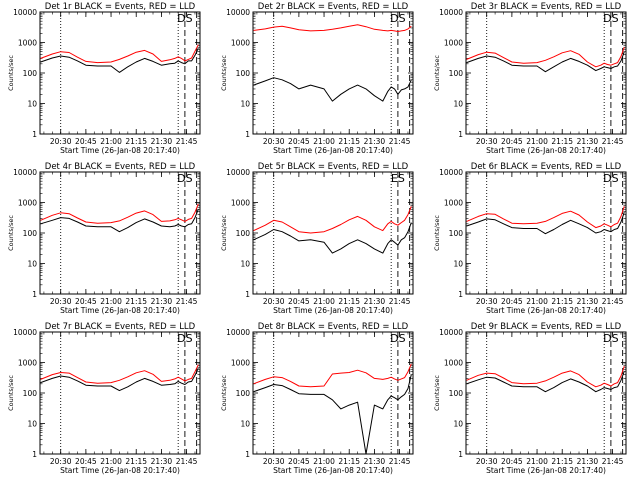  I want to click on ds-annotation: ES, so click(398, 178).